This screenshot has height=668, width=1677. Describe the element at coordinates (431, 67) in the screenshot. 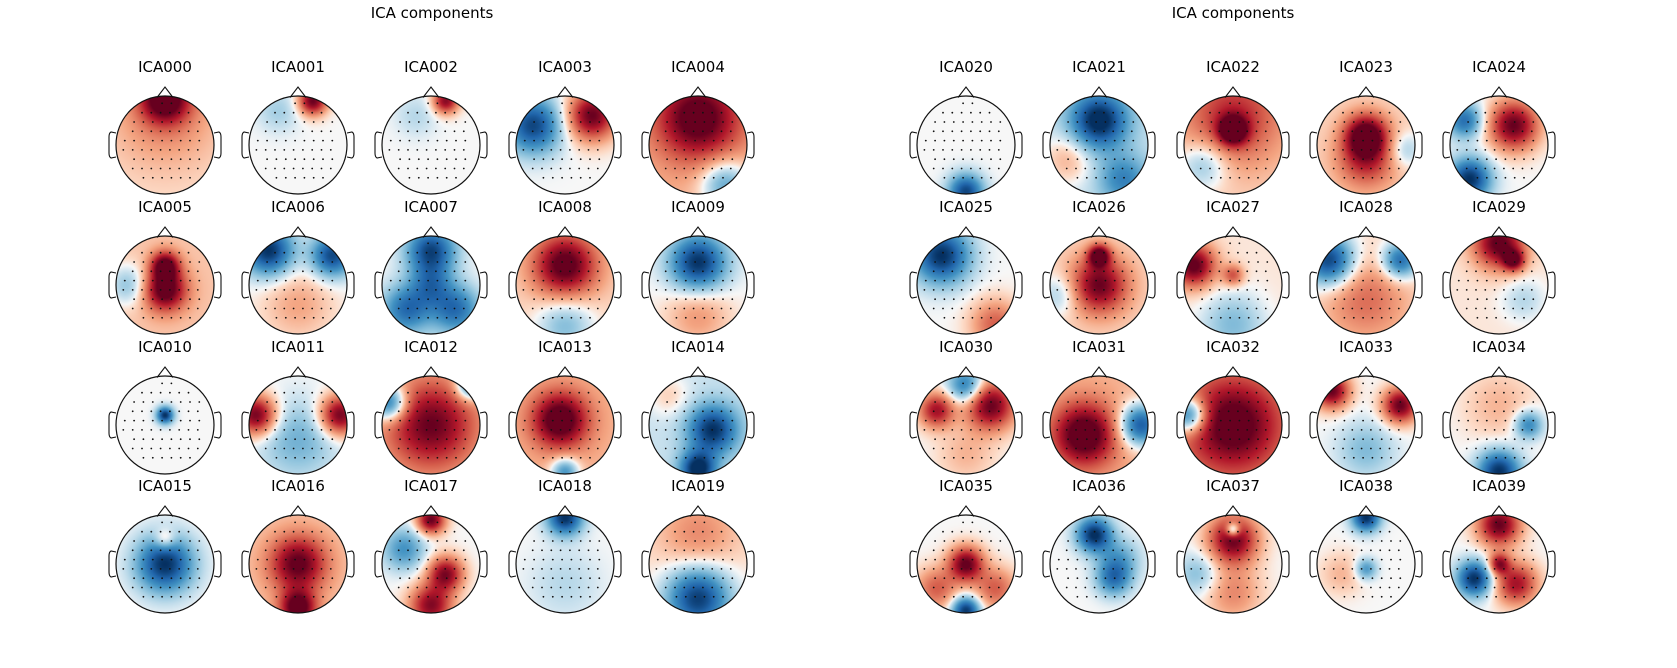

I see `topomap-label: ICA002` at that location.